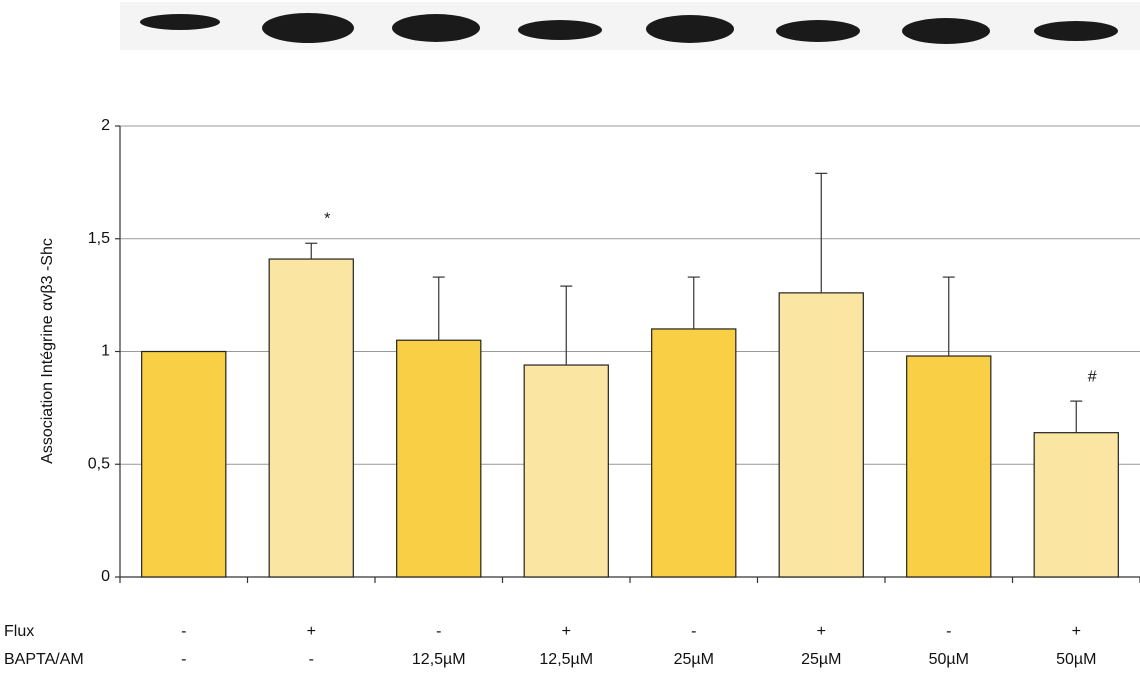  Describe the element at coordinates (105, 576) in the screenshot. I see `y-tick-label: 0` at that location.